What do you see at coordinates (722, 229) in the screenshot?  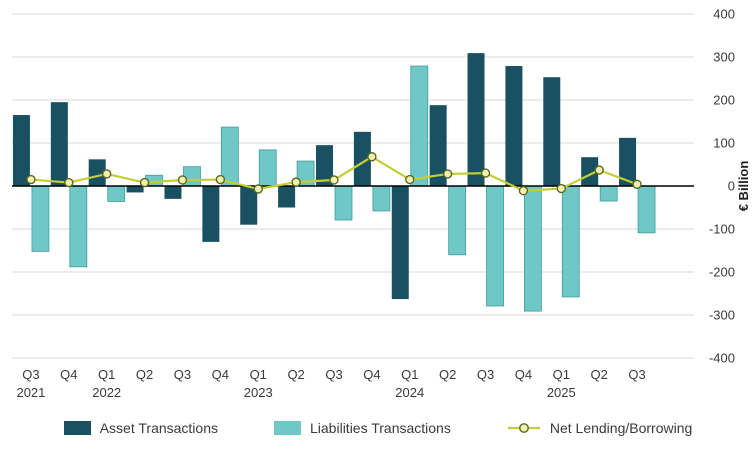 I see `y-axis-tick-label: -100` at bounding box center [722, 229].